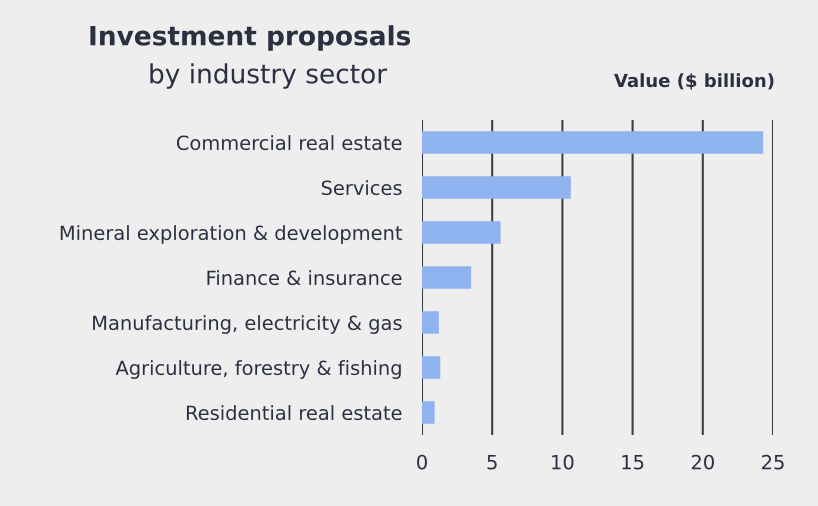 Image resolution: width=818 pixels, height=506 pixels. I want to click on y-tick-label: Manufacturing, electricity & gas, so click(247, 324).